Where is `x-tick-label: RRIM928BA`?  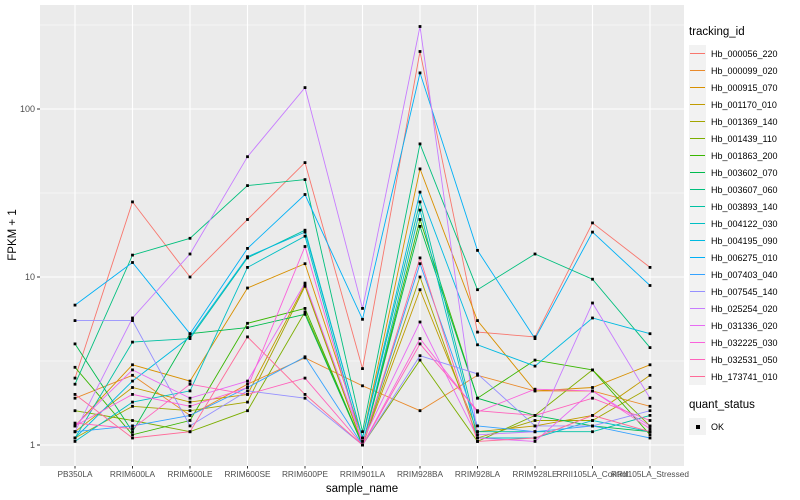 x-tick-label: RRIM928BA is located at coordinates (420, 474).